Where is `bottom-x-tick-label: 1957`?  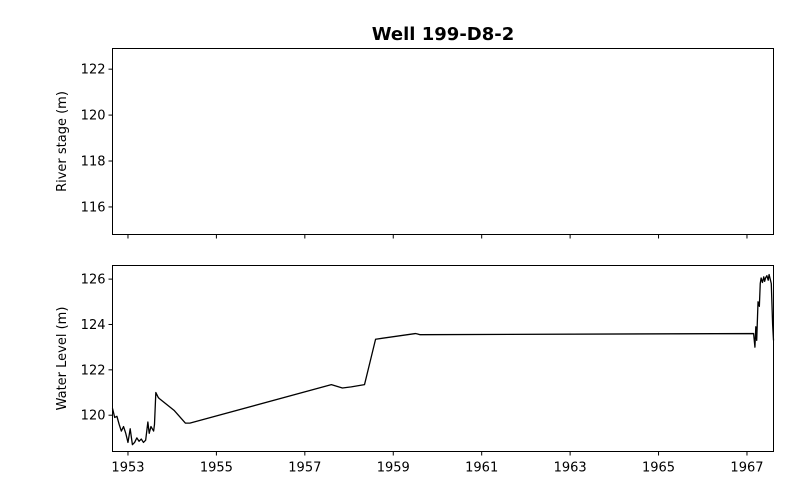 bottom-x-tick-label: 1957 is located at coordinates (304, 468).